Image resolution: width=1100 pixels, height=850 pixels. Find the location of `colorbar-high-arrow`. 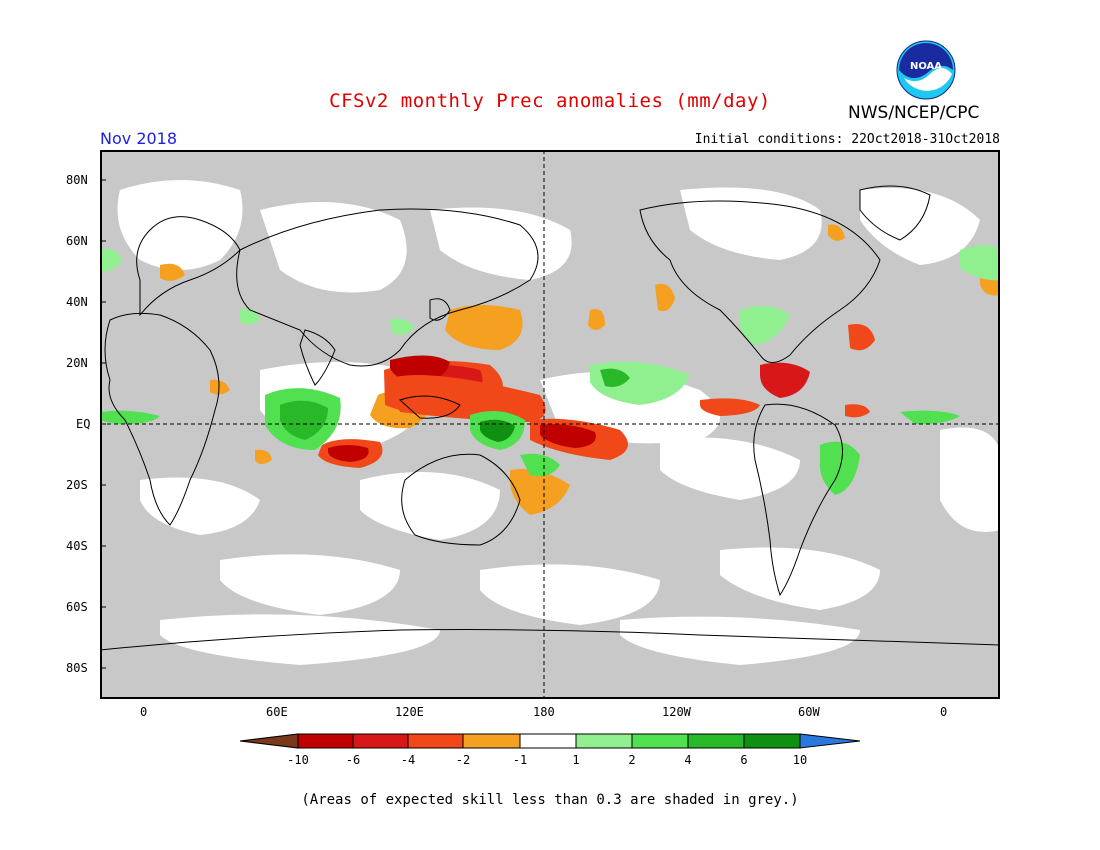

colorbar-high-arrow is located at coordinates (830, 741).